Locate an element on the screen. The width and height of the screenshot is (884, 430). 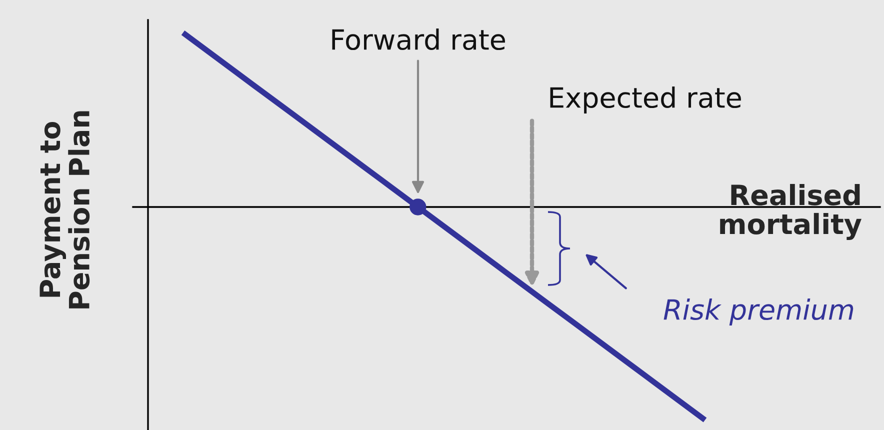
annotation: Expected rate is located at coordinates (645, 100).